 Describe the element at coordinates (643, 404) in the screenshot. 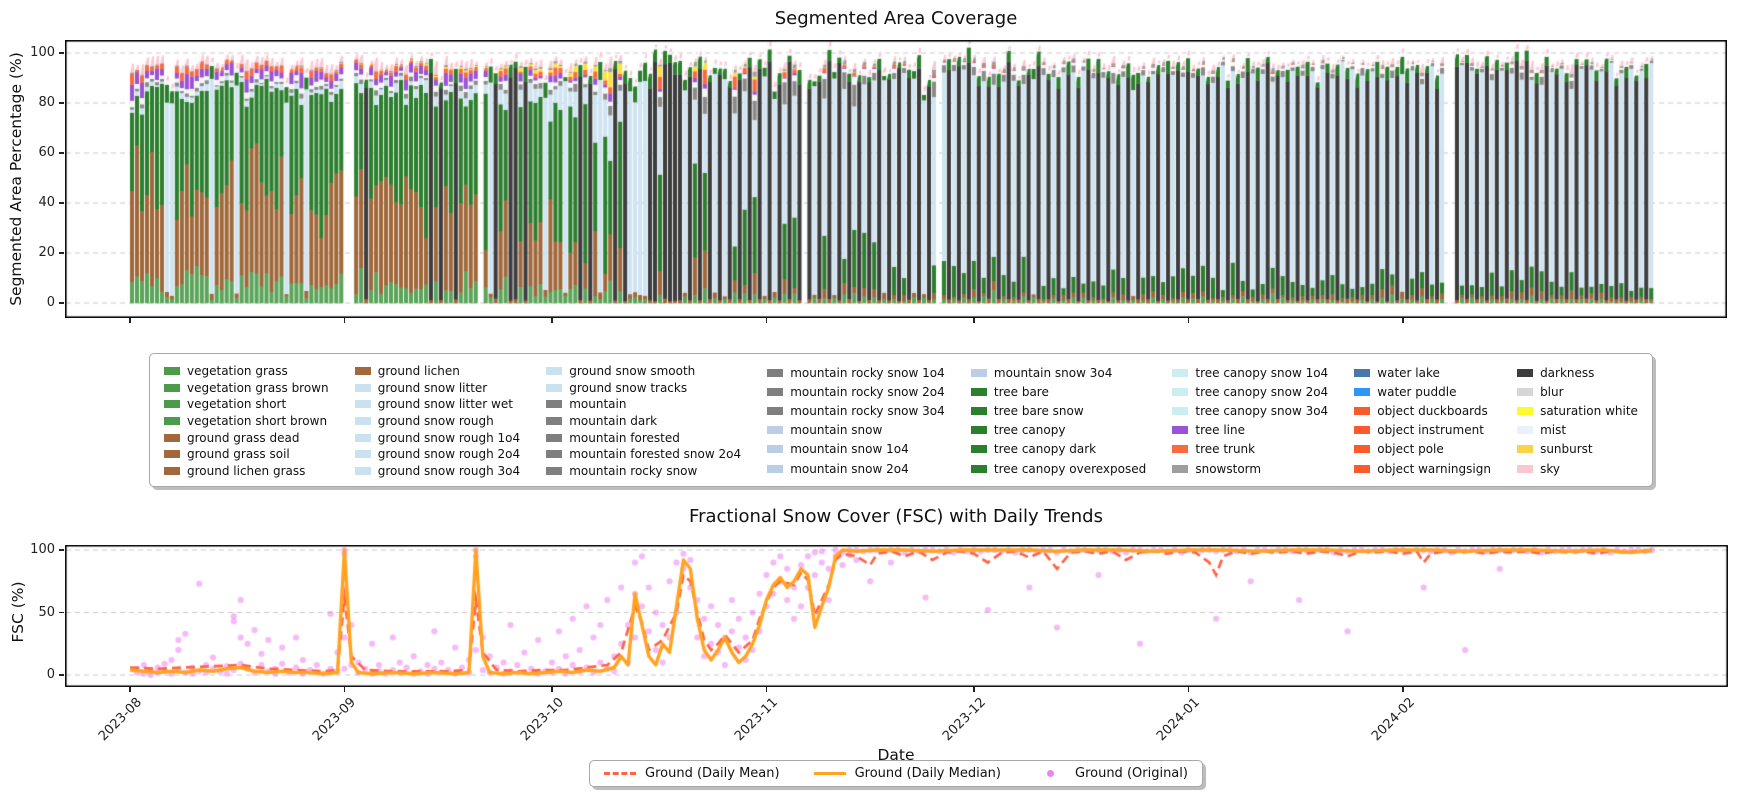

I see `legend-item: mountain` at that location.